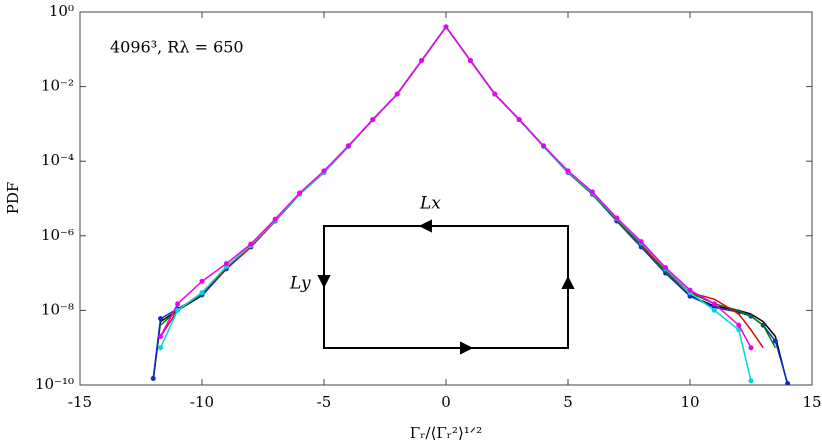 The height and width of the screenshot is (447, 822). Describe the element at coordinates (13, 198) in the screenshot. I see `y-axis-label: PDF` at that location.